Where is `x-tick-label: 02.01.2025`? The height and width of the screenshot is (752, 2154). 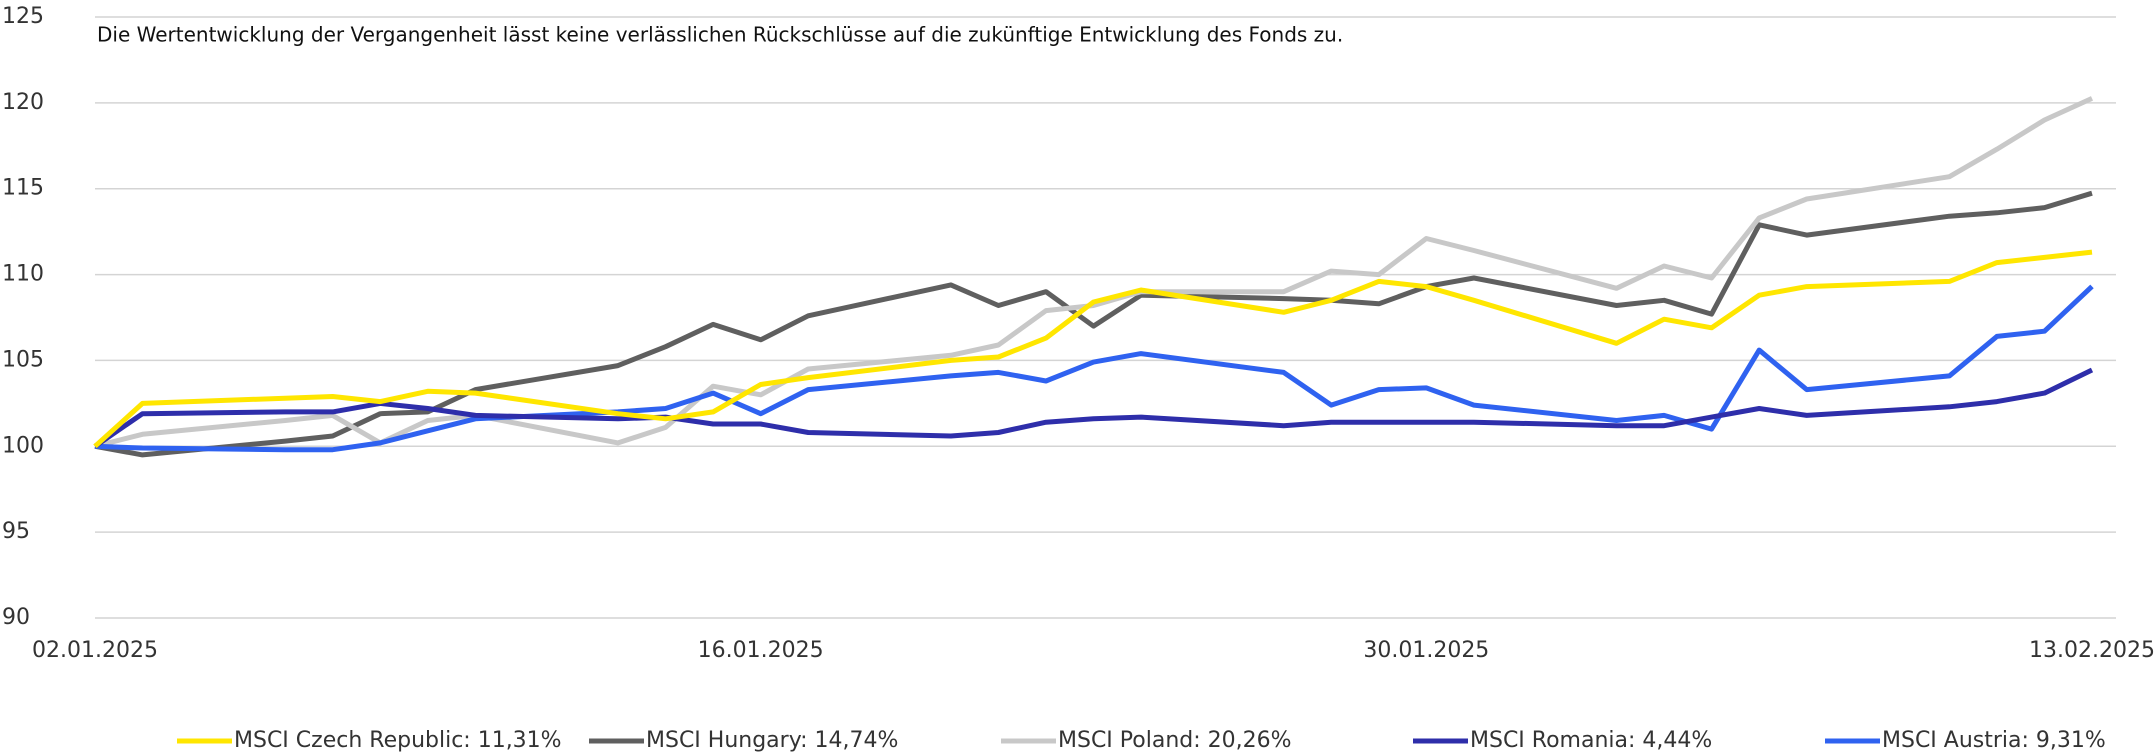 x-tick-label: 02.01.2025 is located at coordinates (95, 650).